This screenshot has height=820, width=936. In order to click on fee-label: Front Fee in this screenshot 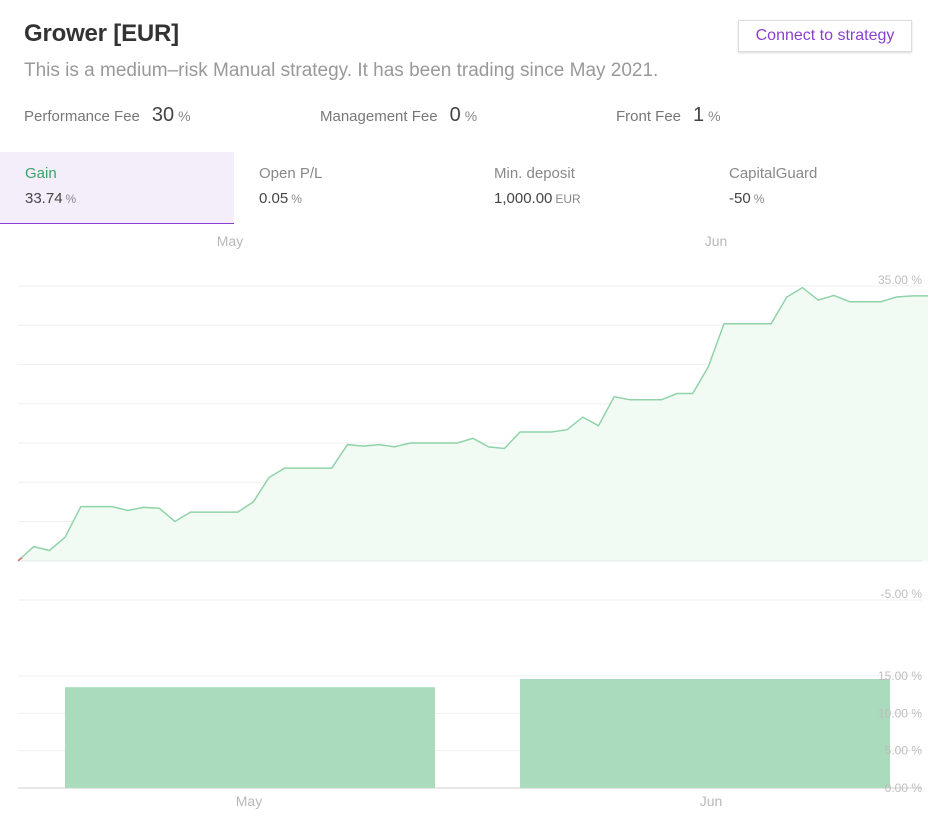, I will do `click(649, 116)`.